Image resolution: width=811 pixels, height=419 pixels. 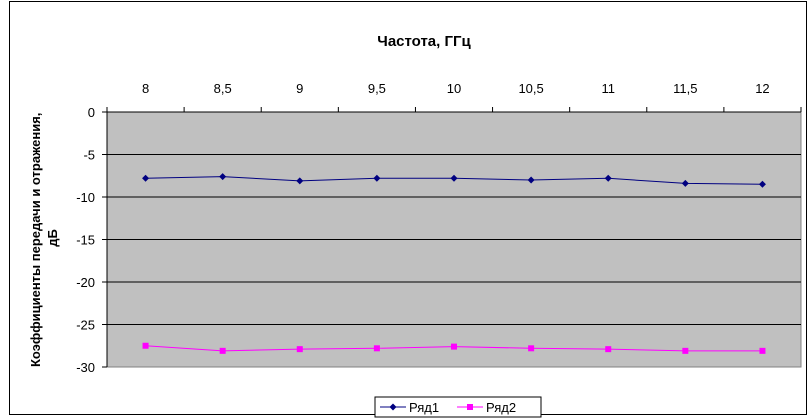 What do you see at coordinates (85, 367) in the screenshot?
I see `y-tick-label-6: -30` at bounding box center [85, 367].